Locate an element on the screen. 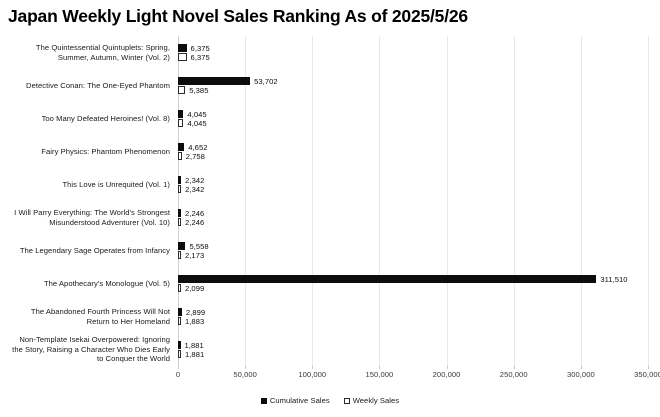  bar-value-weekly: 1,881 is located at coordinates (195, 354).